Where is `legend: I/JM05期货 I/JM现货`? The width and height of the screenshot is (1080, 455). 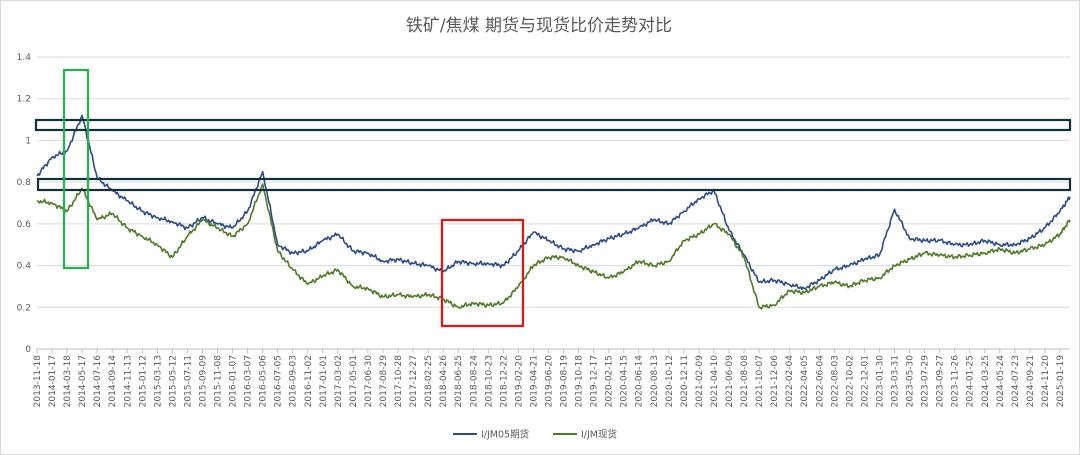 legend: I/JM05期货 I/JM现货 is located at coordinates (535, 435).